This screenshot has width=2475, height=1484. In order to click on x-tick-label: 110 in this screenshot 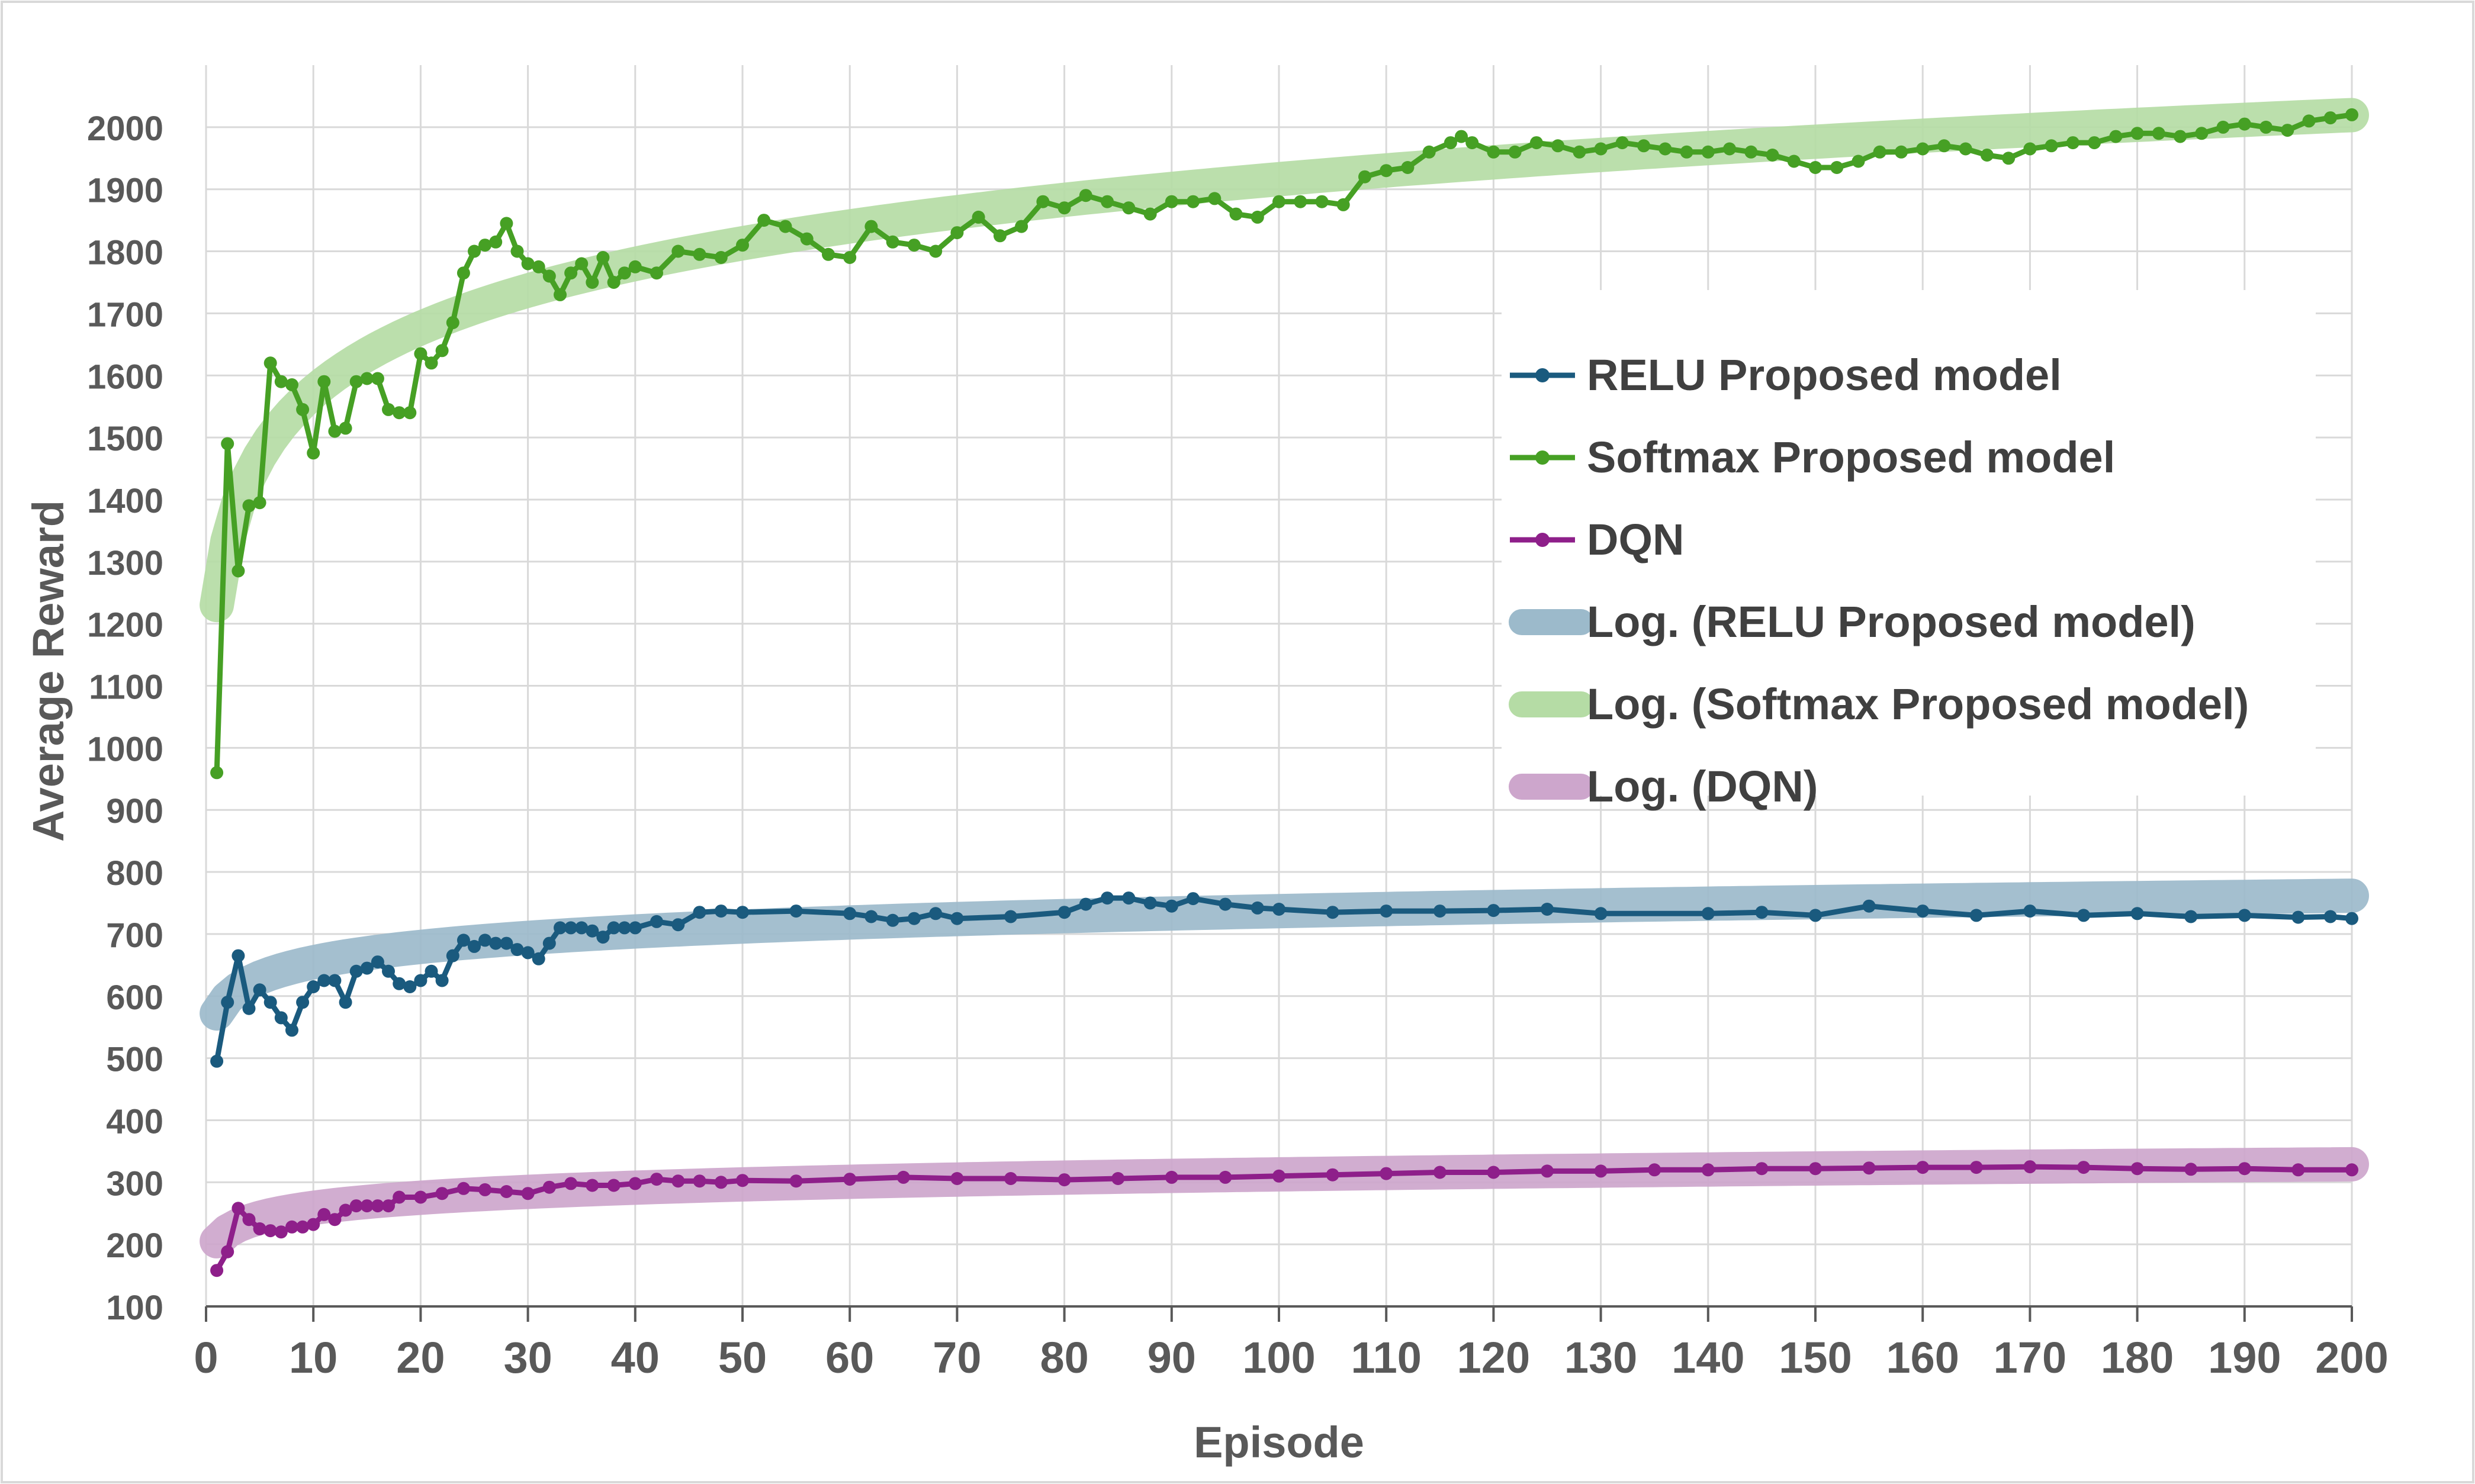, I will do `click(1386, 1357)`.